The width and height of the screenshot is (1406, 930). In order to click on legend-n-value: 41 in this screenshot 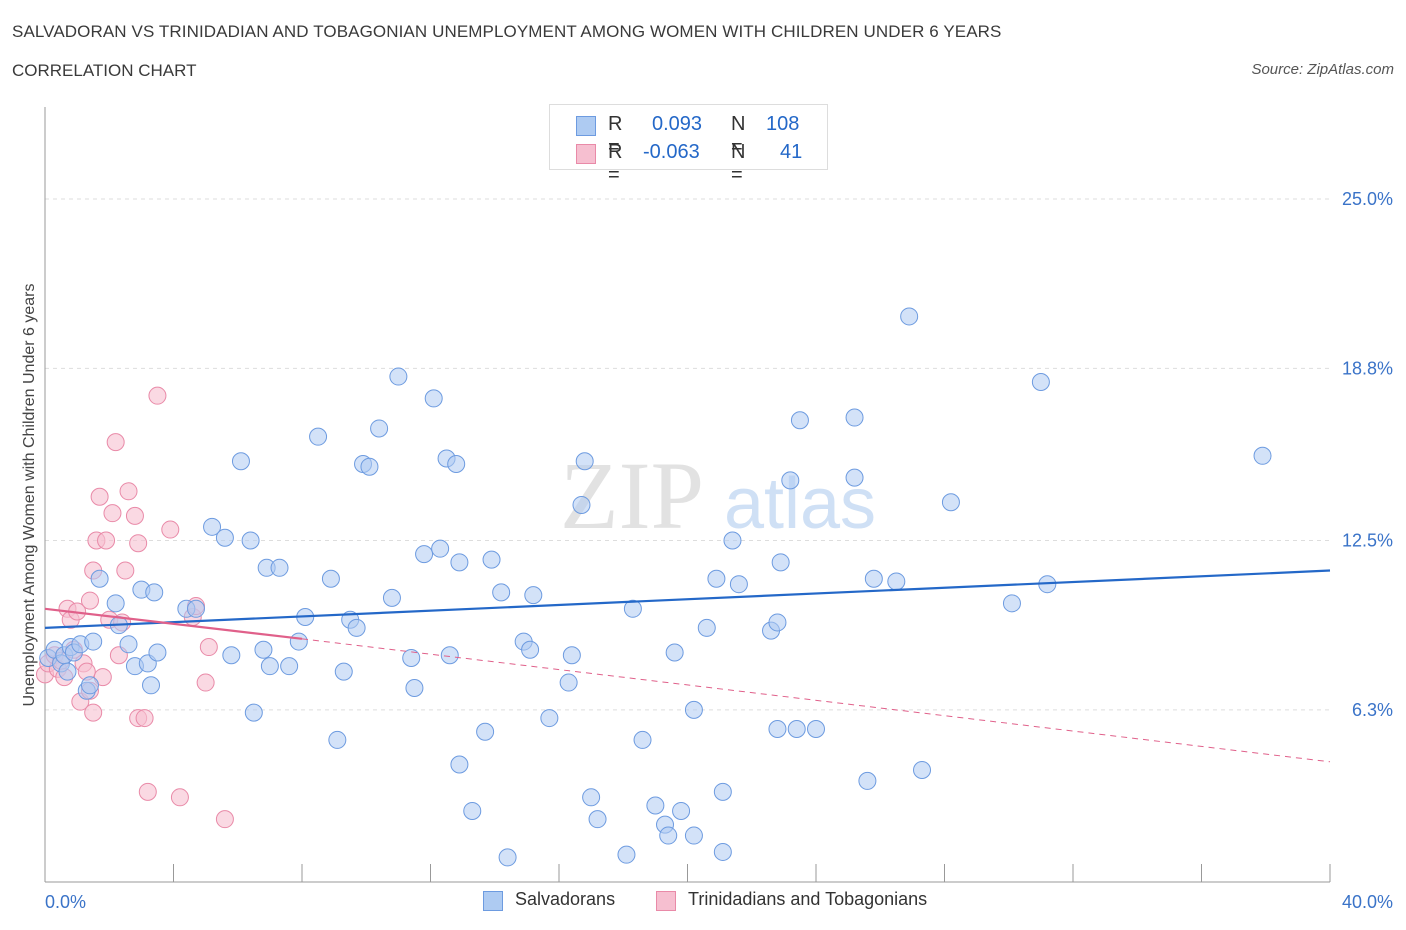, I will do `click(791, 152)`.